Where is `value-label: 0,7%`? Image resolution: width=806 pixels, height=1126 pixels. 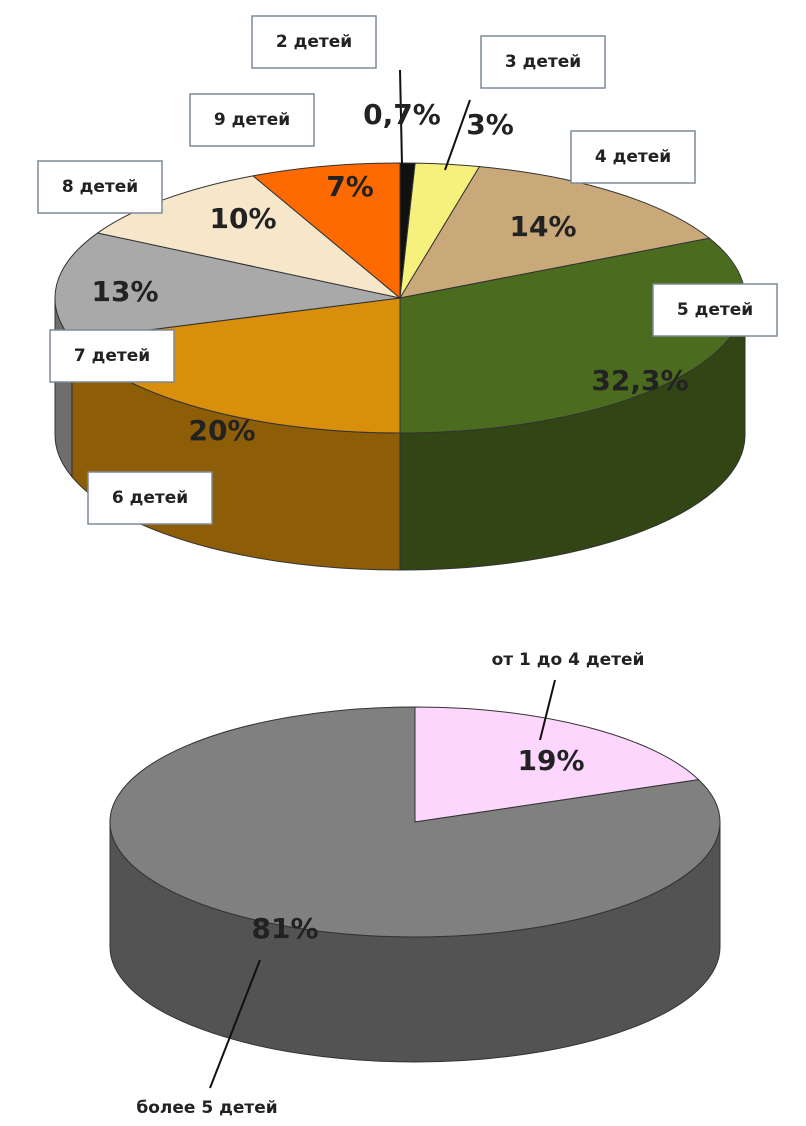 value-label: 0,7% is located at coordinates (402, 114).